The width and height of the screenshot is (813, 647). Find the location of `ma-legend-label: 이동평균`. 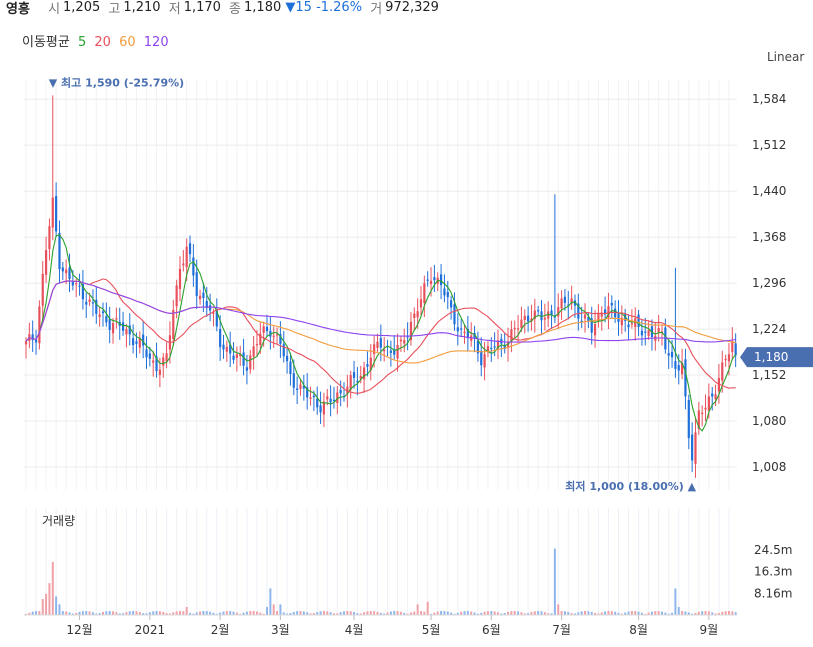

ma-legend-label: 이동평균 is located at coordinates (46, 42).